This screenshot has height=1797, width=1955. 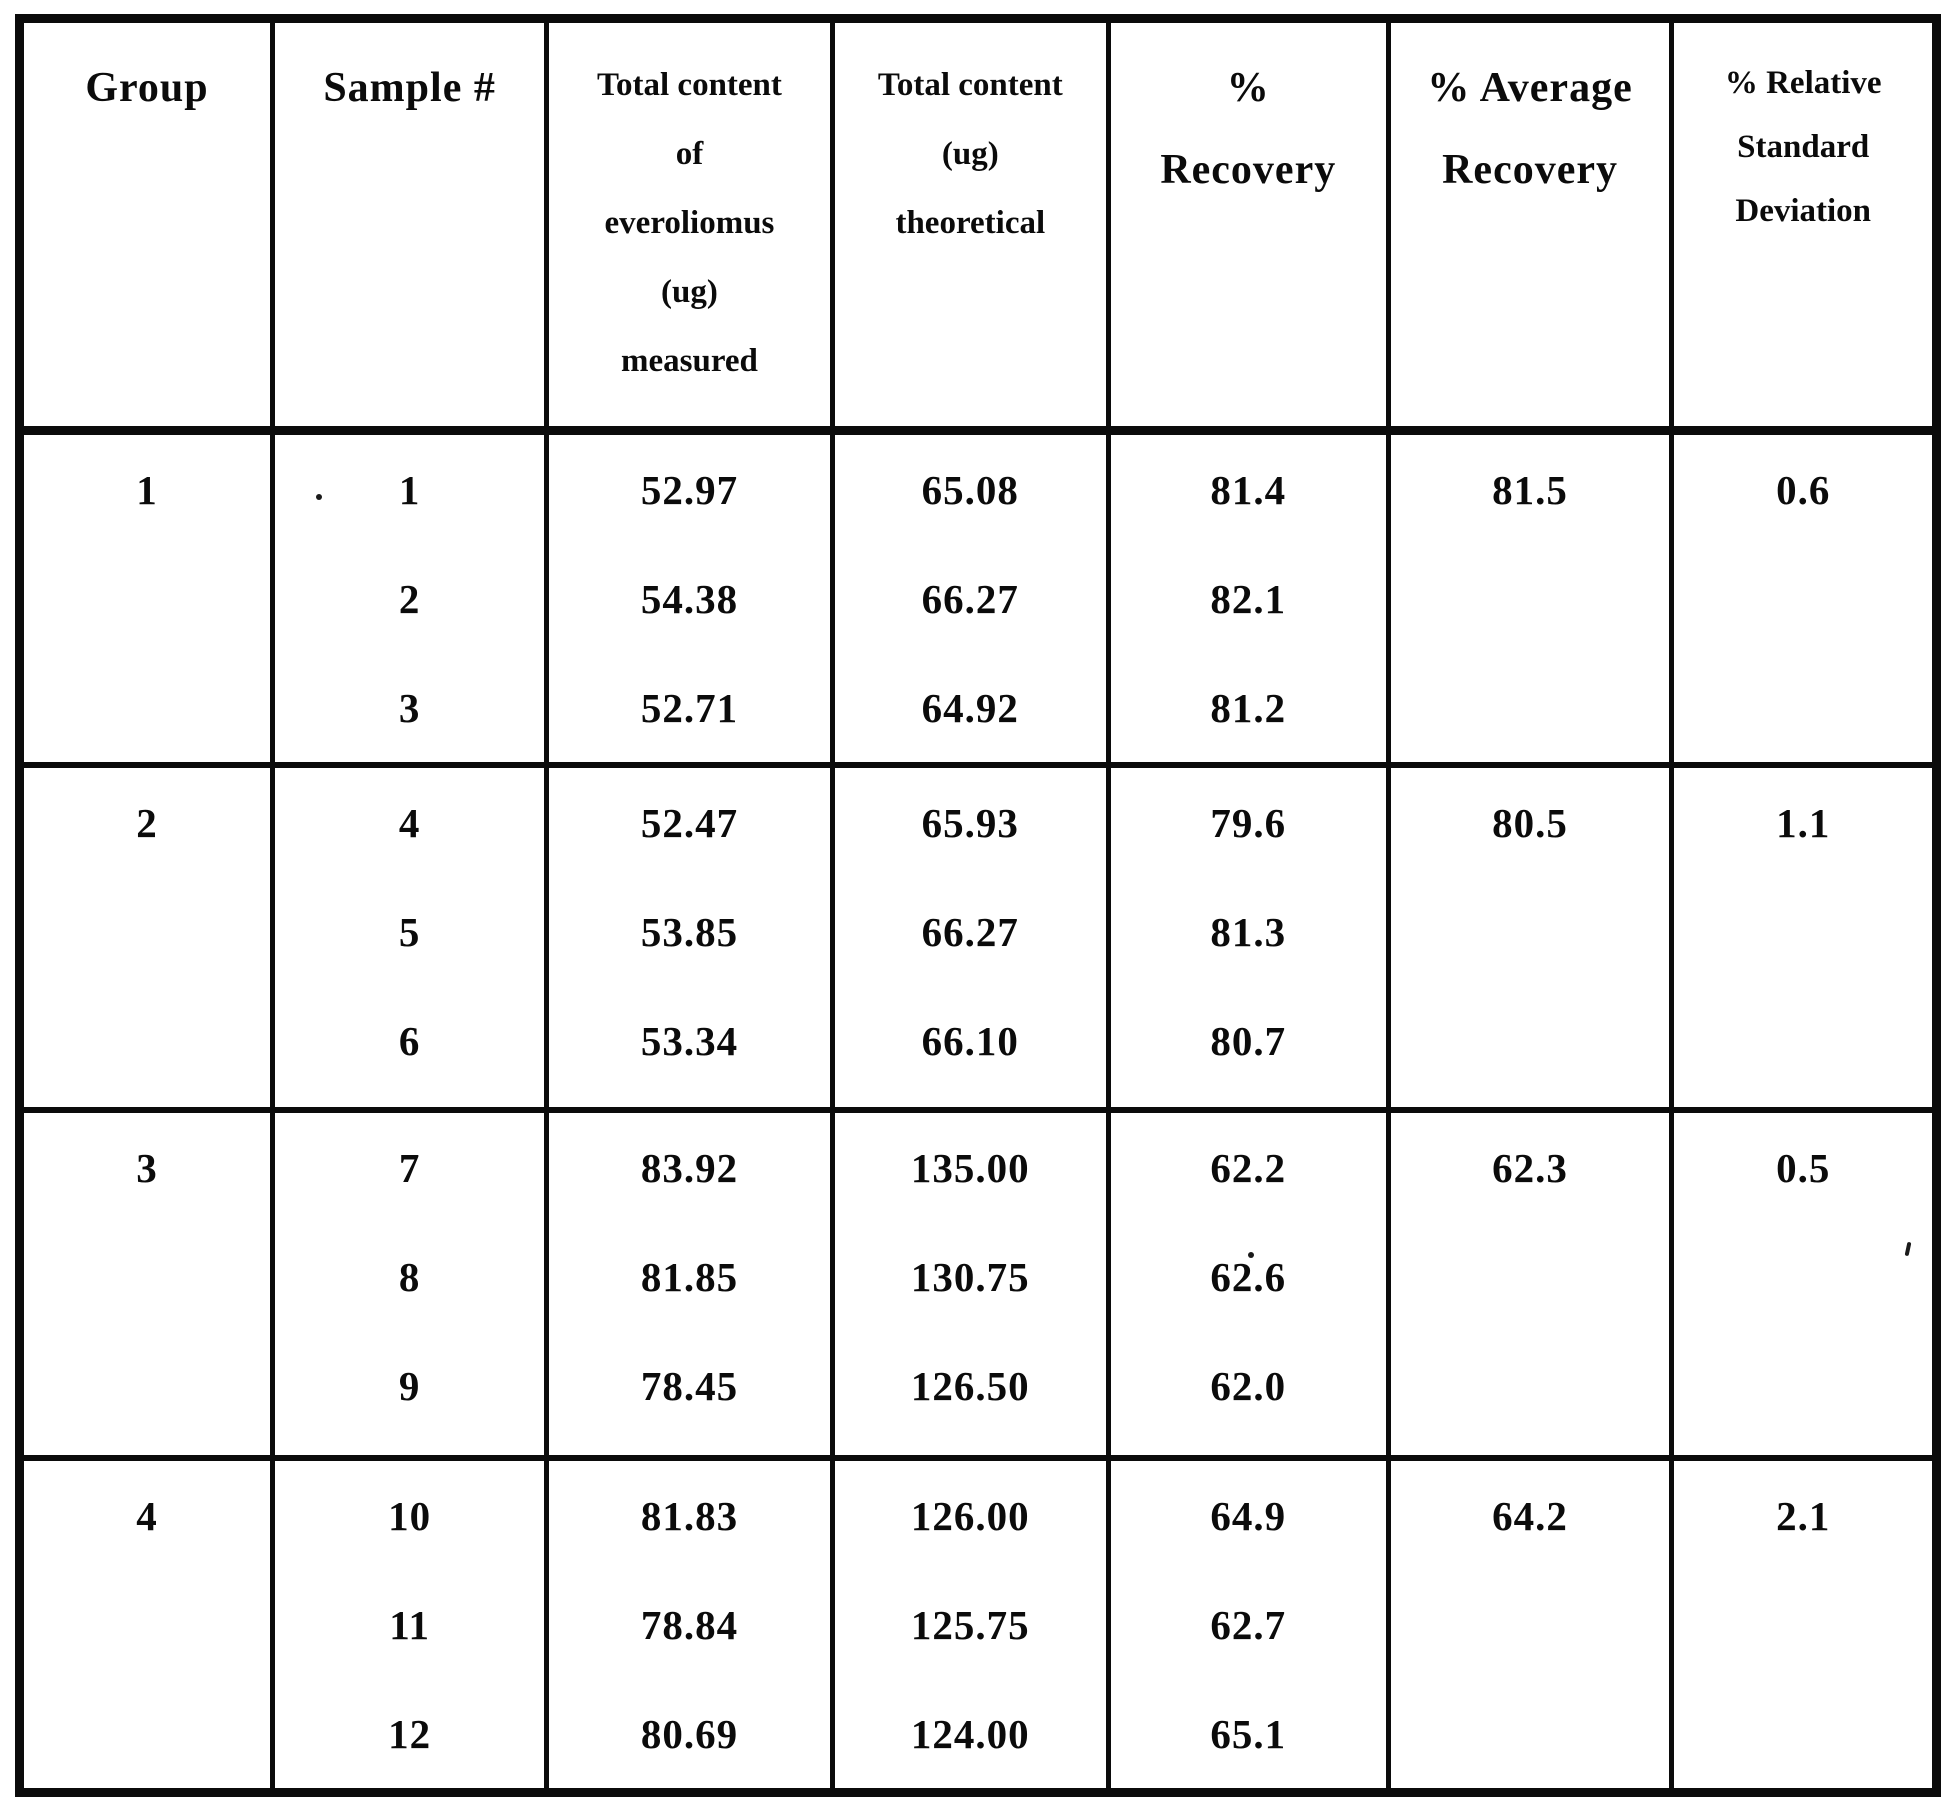 I want to click on sample-number: 6, so click(x=409, y=1040).